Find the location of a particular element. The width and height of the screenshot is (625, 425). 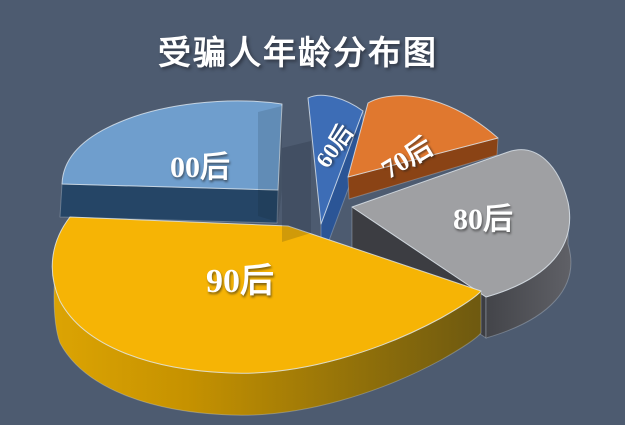

slice-00hou-top is located at coordinates (172, 145).